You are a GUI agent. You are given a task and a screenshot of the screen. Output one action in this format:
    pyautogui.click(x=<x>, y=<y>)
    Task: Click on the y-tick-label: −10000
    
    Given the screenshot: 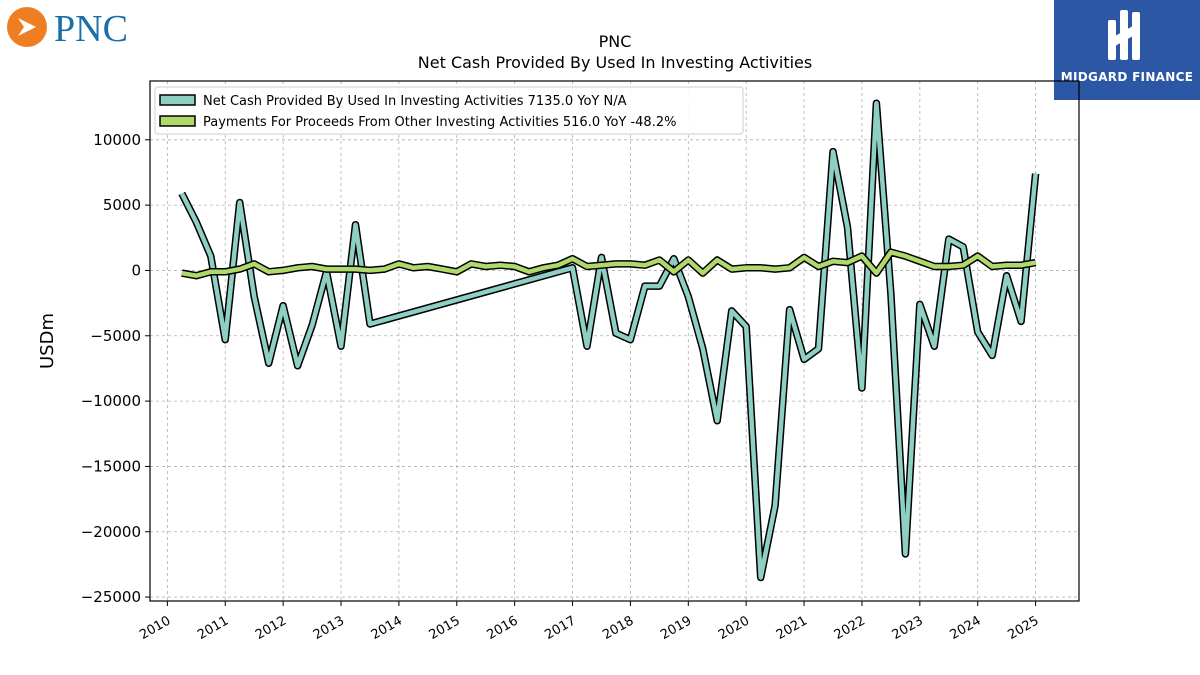 What is the action you would take?
    pyautogui.click(x=111, y=401)
    